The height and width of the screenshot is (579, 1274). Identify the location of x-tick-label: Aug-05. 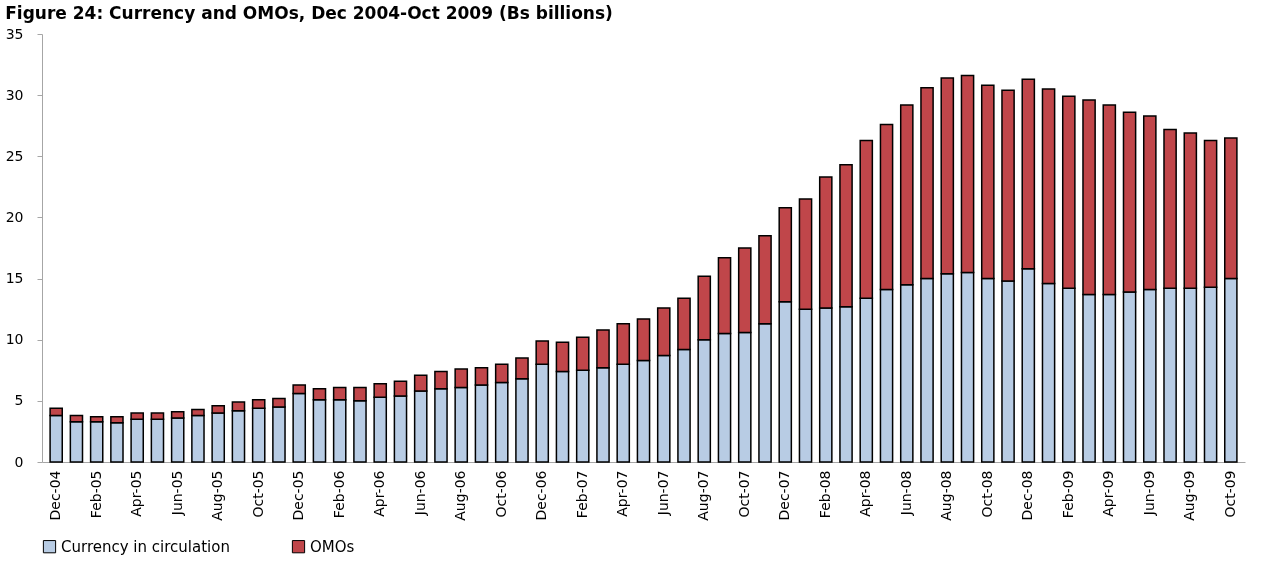
(217, 495).